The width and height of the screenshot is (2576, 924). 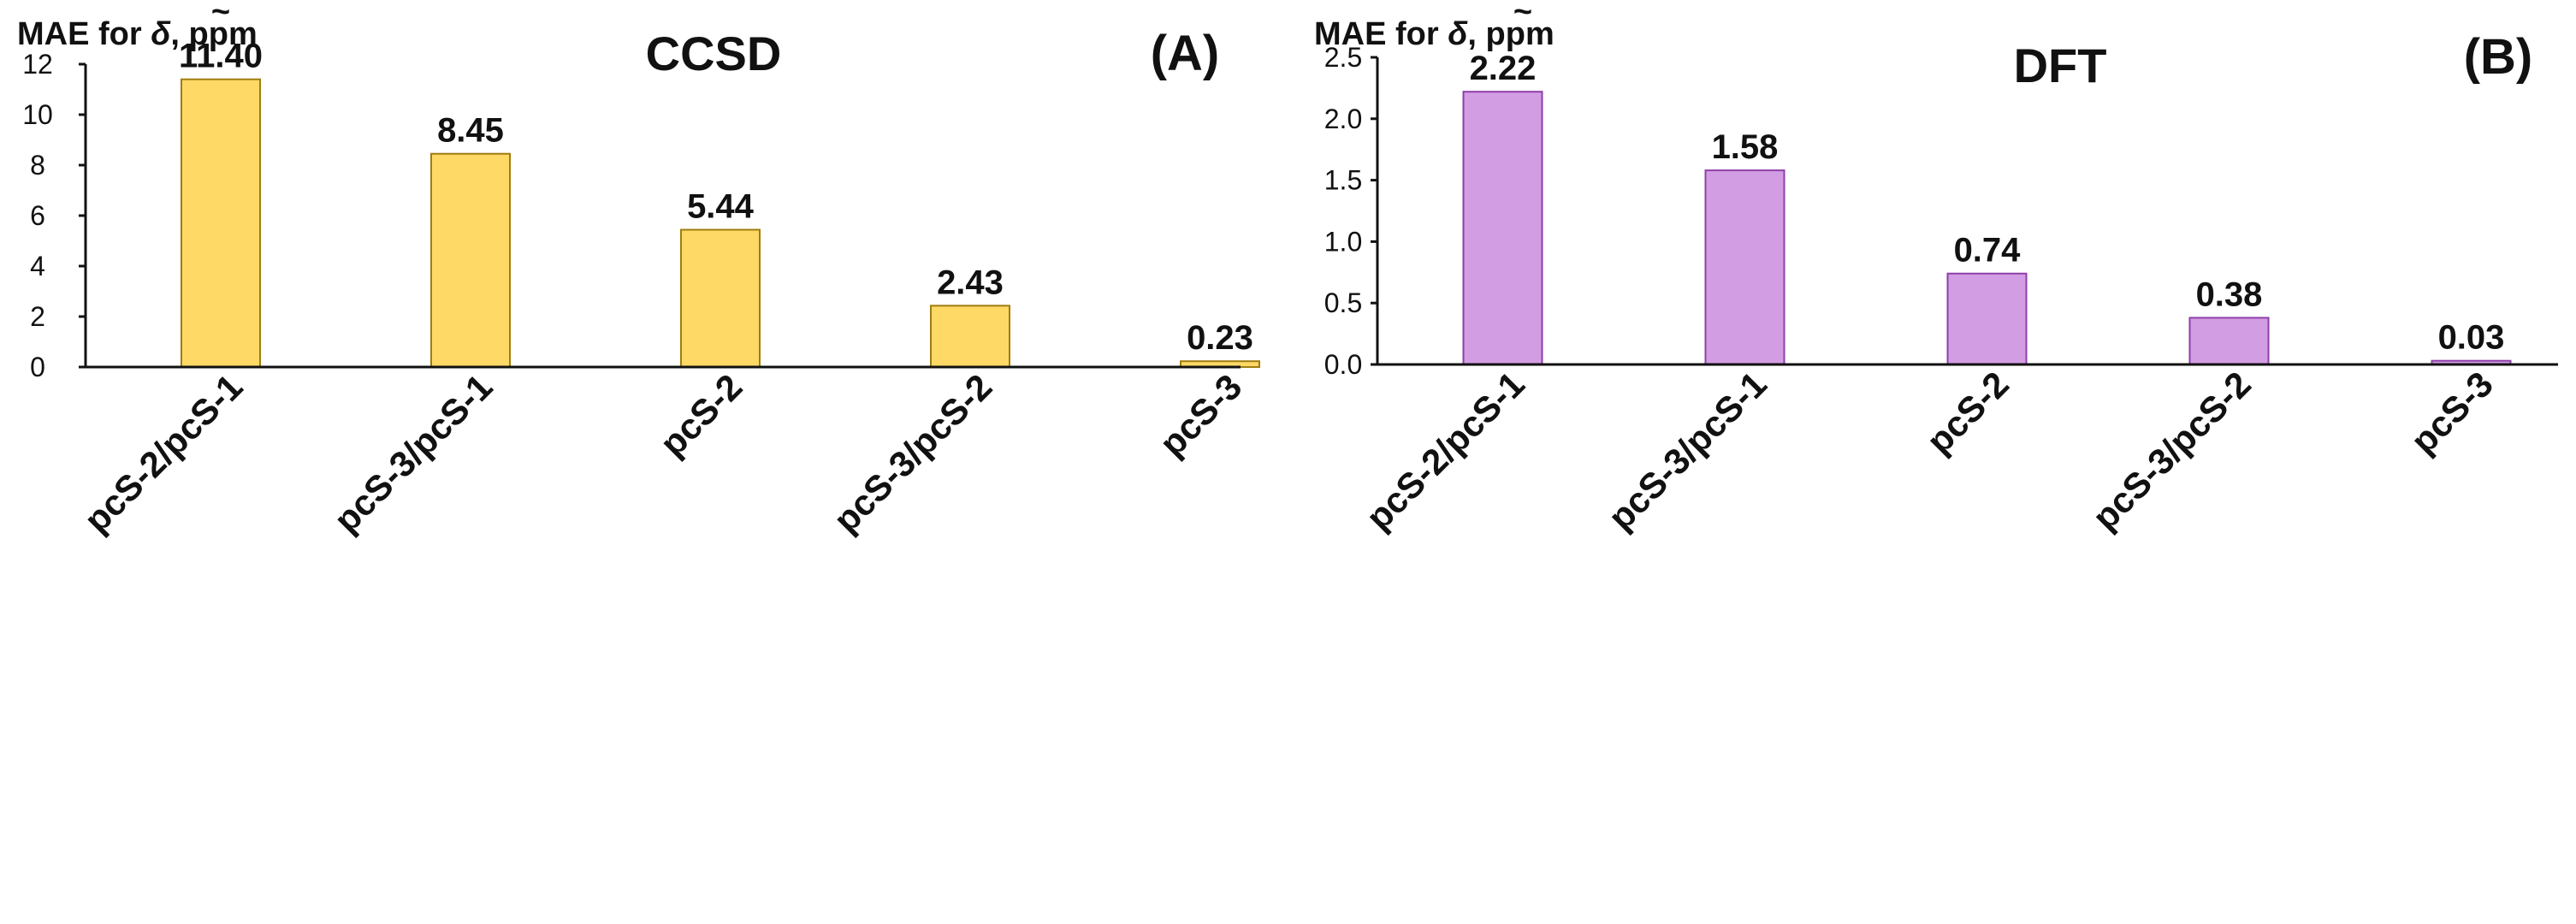 What do you see at coordinates (37, 64) in the screenshot?
I see `y-tick-label: 12` at bounding box center [37, 64].